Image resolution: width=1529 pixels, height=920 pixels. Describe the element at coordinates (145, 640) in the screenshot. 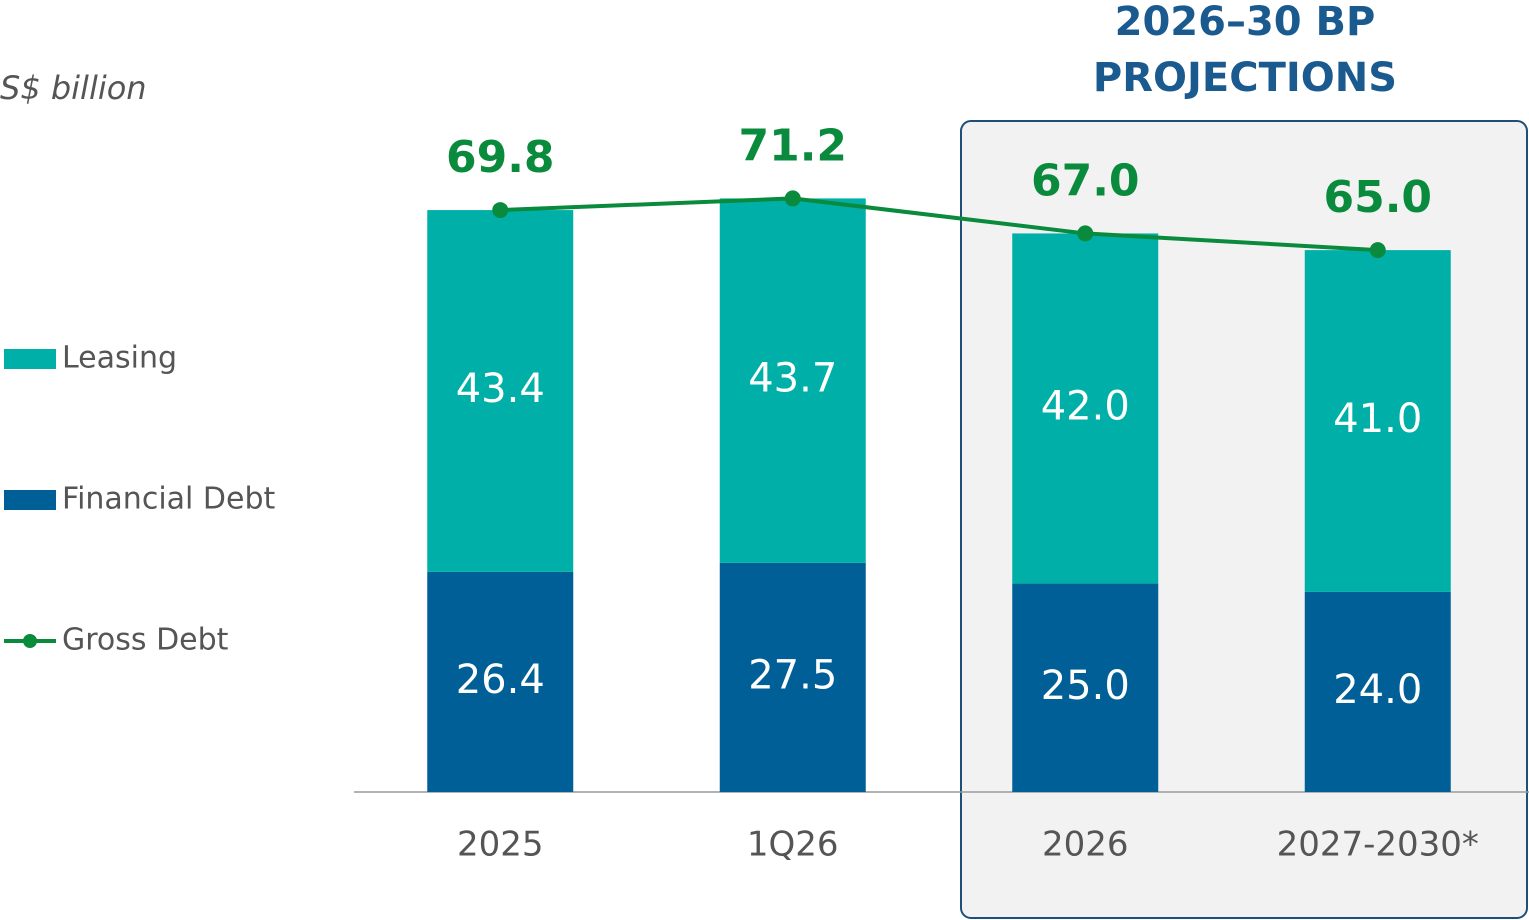

I see `legend-label: Gross Debt` at that location.